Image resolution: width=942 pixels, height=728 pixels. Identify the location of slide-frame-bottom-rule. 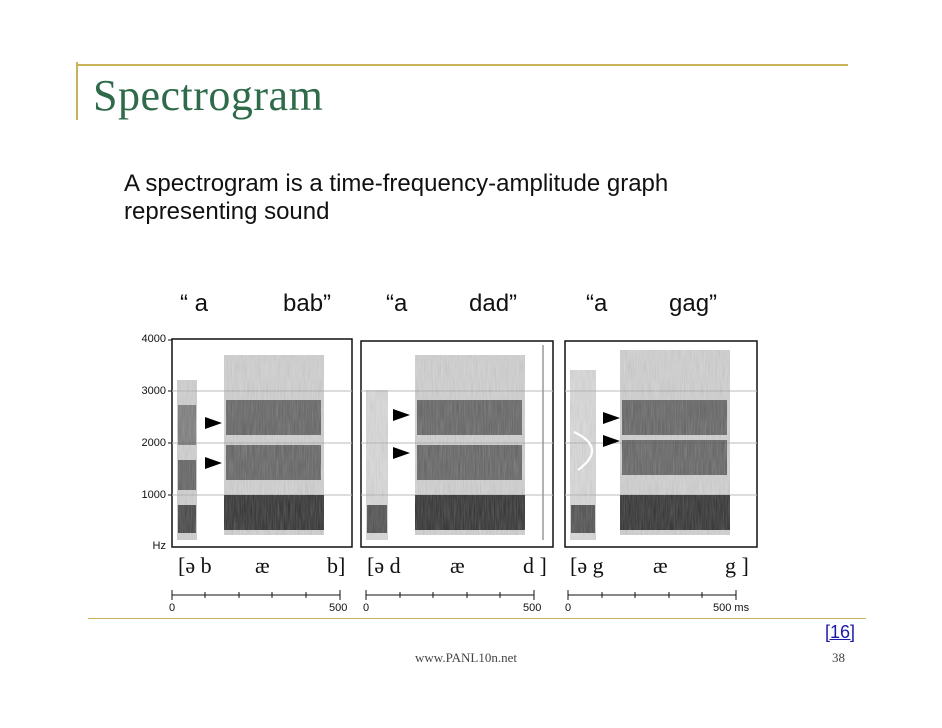
(477, 618).